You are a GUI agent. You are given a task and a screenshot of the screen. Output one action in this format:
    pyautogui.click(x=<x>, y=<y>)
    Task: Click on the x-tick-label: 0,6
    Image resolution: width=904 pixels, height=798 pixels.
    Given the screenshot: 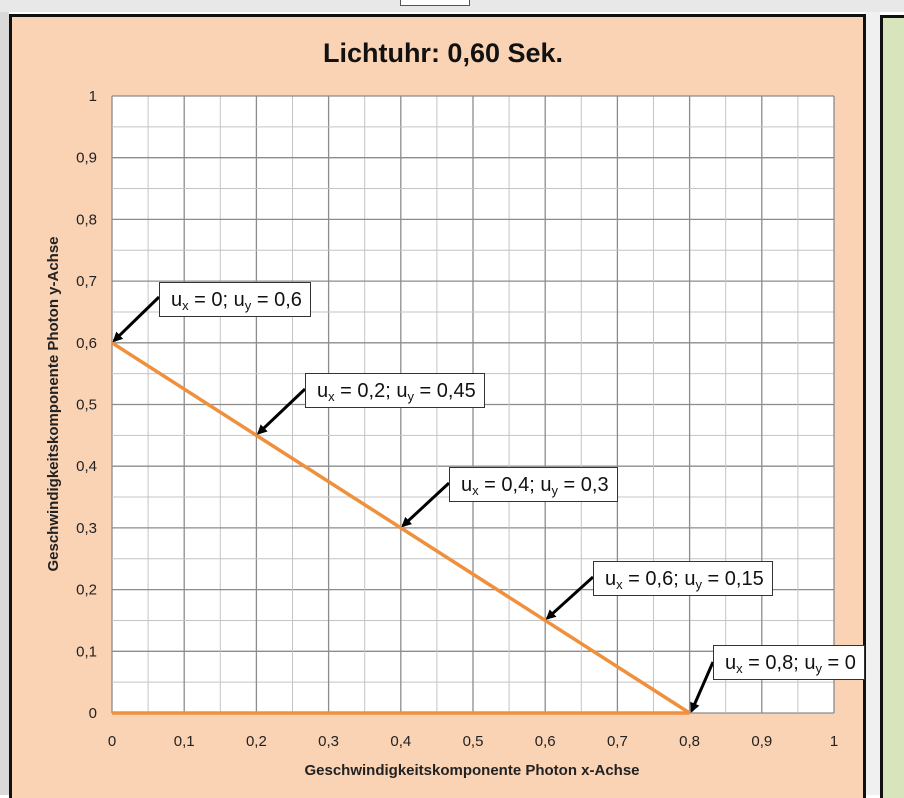 What is the action you would take?
    pyautogui.click(x=545, y=741)
    